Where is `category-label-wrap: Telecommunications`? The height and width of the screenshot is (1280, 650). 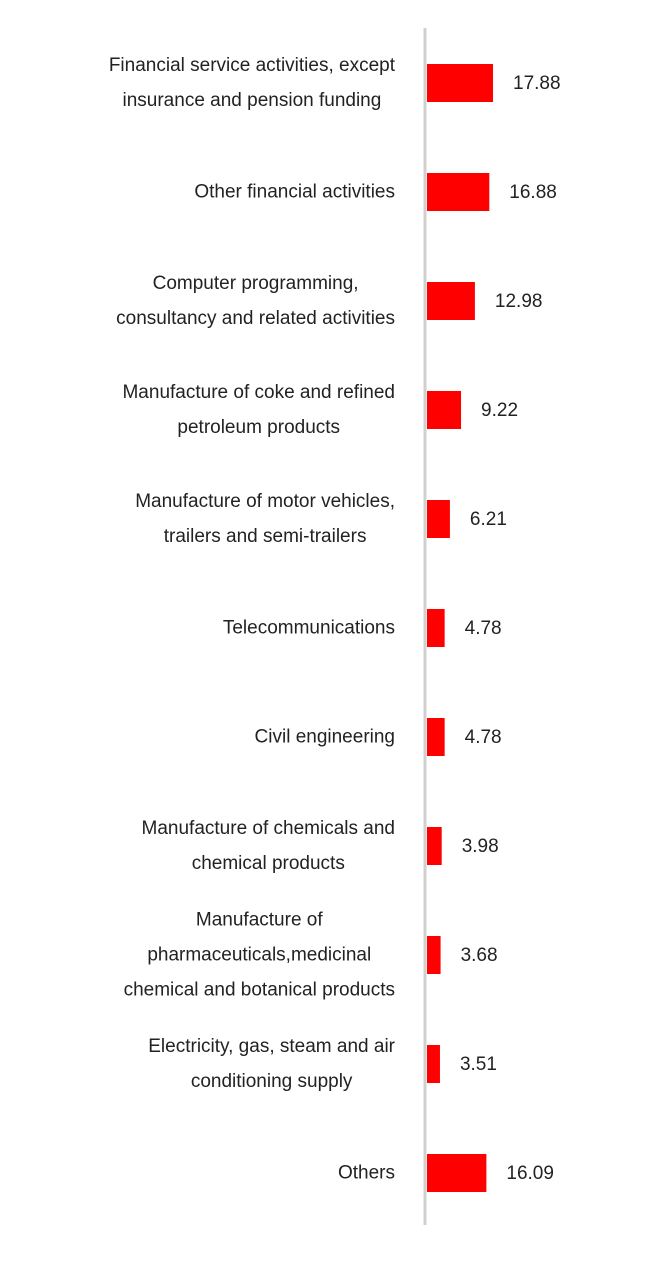 category-label-wrap: Telecommunications is located at coordinates (200, 628).